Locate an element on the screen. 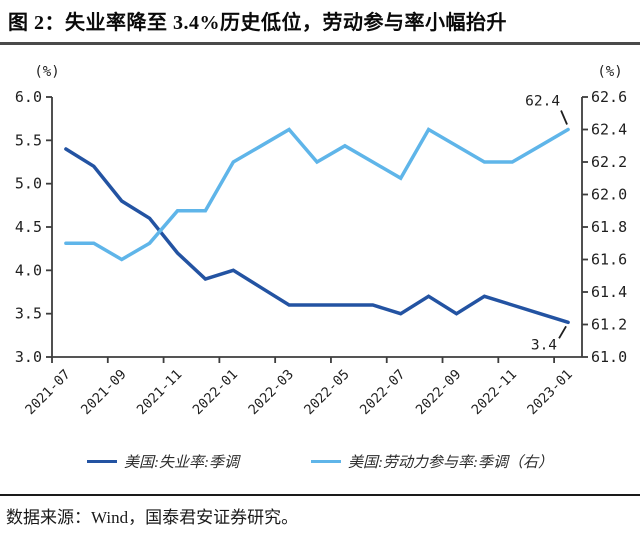  x-axis-tick-label: 2023-01 is located at coordinates (550, 393).